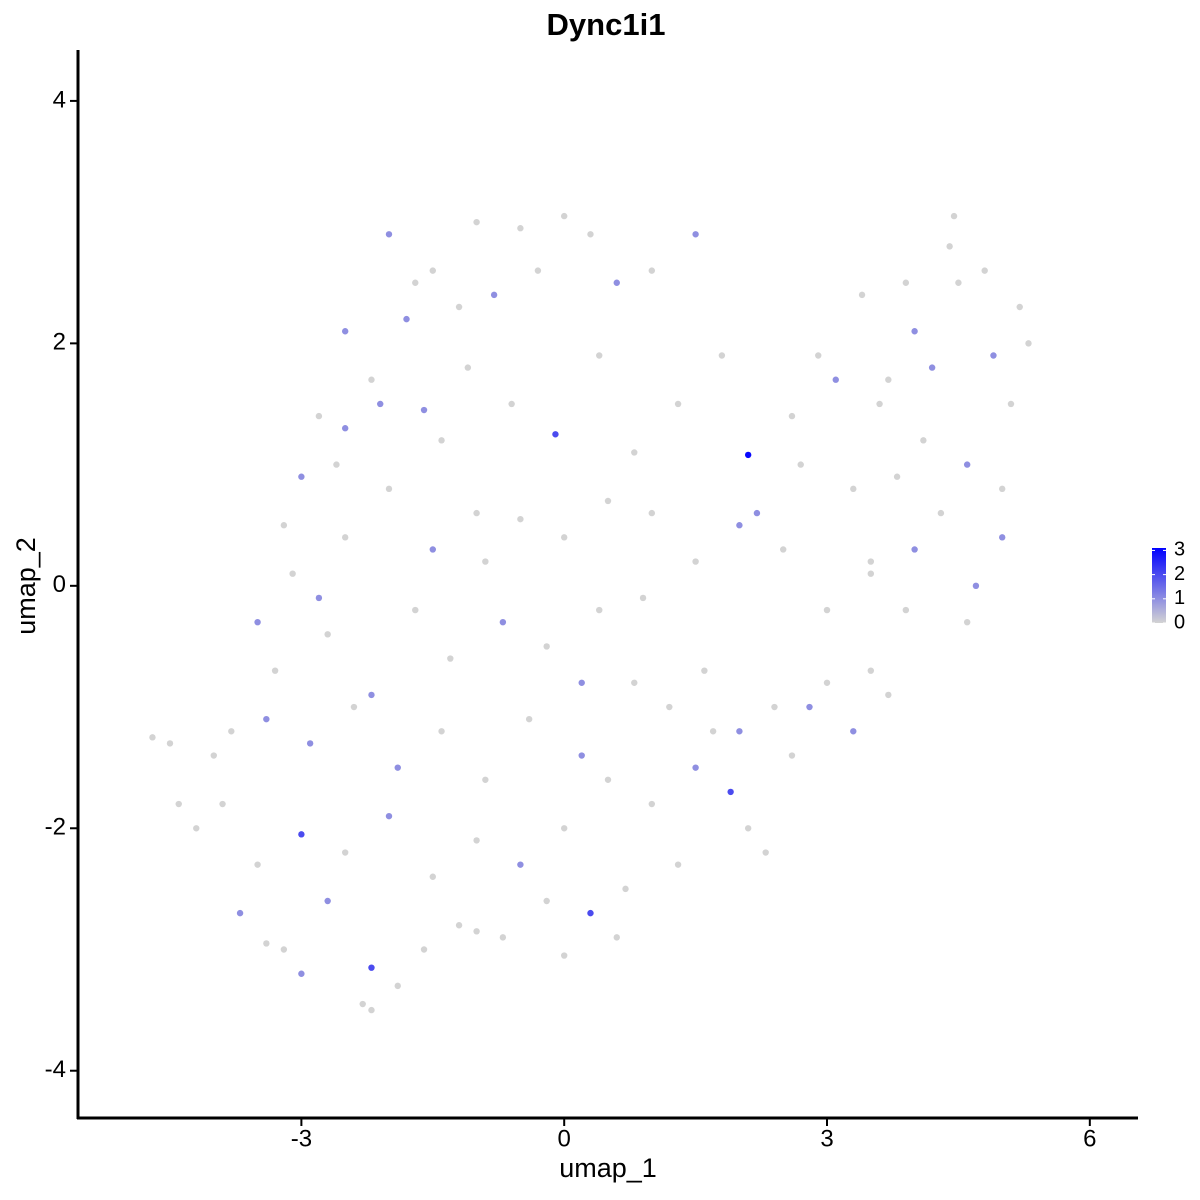  Describe the element at coordinates (59, 584) in the screenshot. I see `y-tick-label: 0` at that location.